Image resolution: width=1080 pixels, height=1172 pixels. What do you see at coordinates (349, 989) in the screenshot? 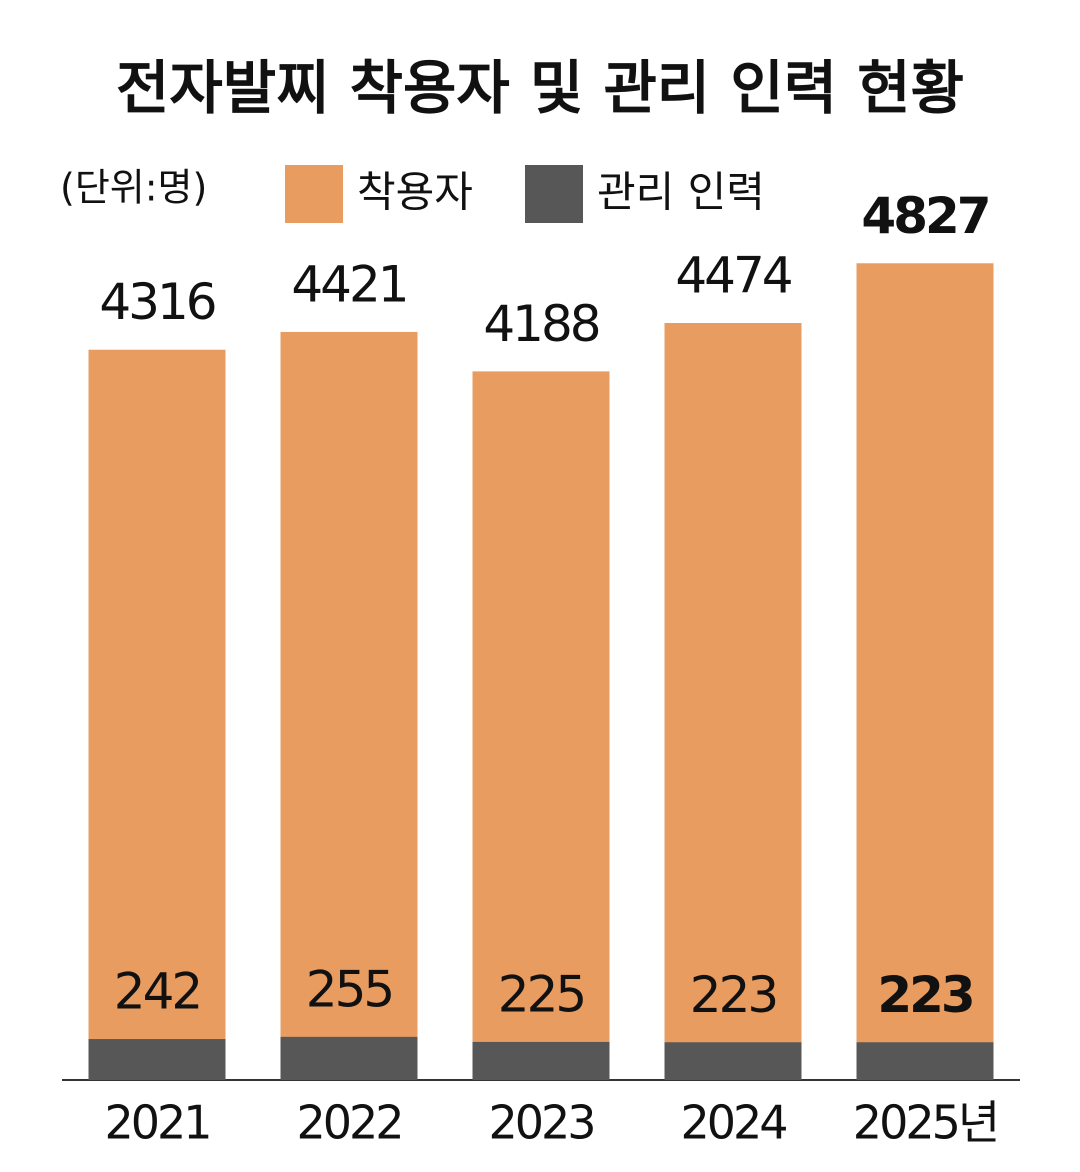
I see `value-label: 255` at bounding box center [349, 989].